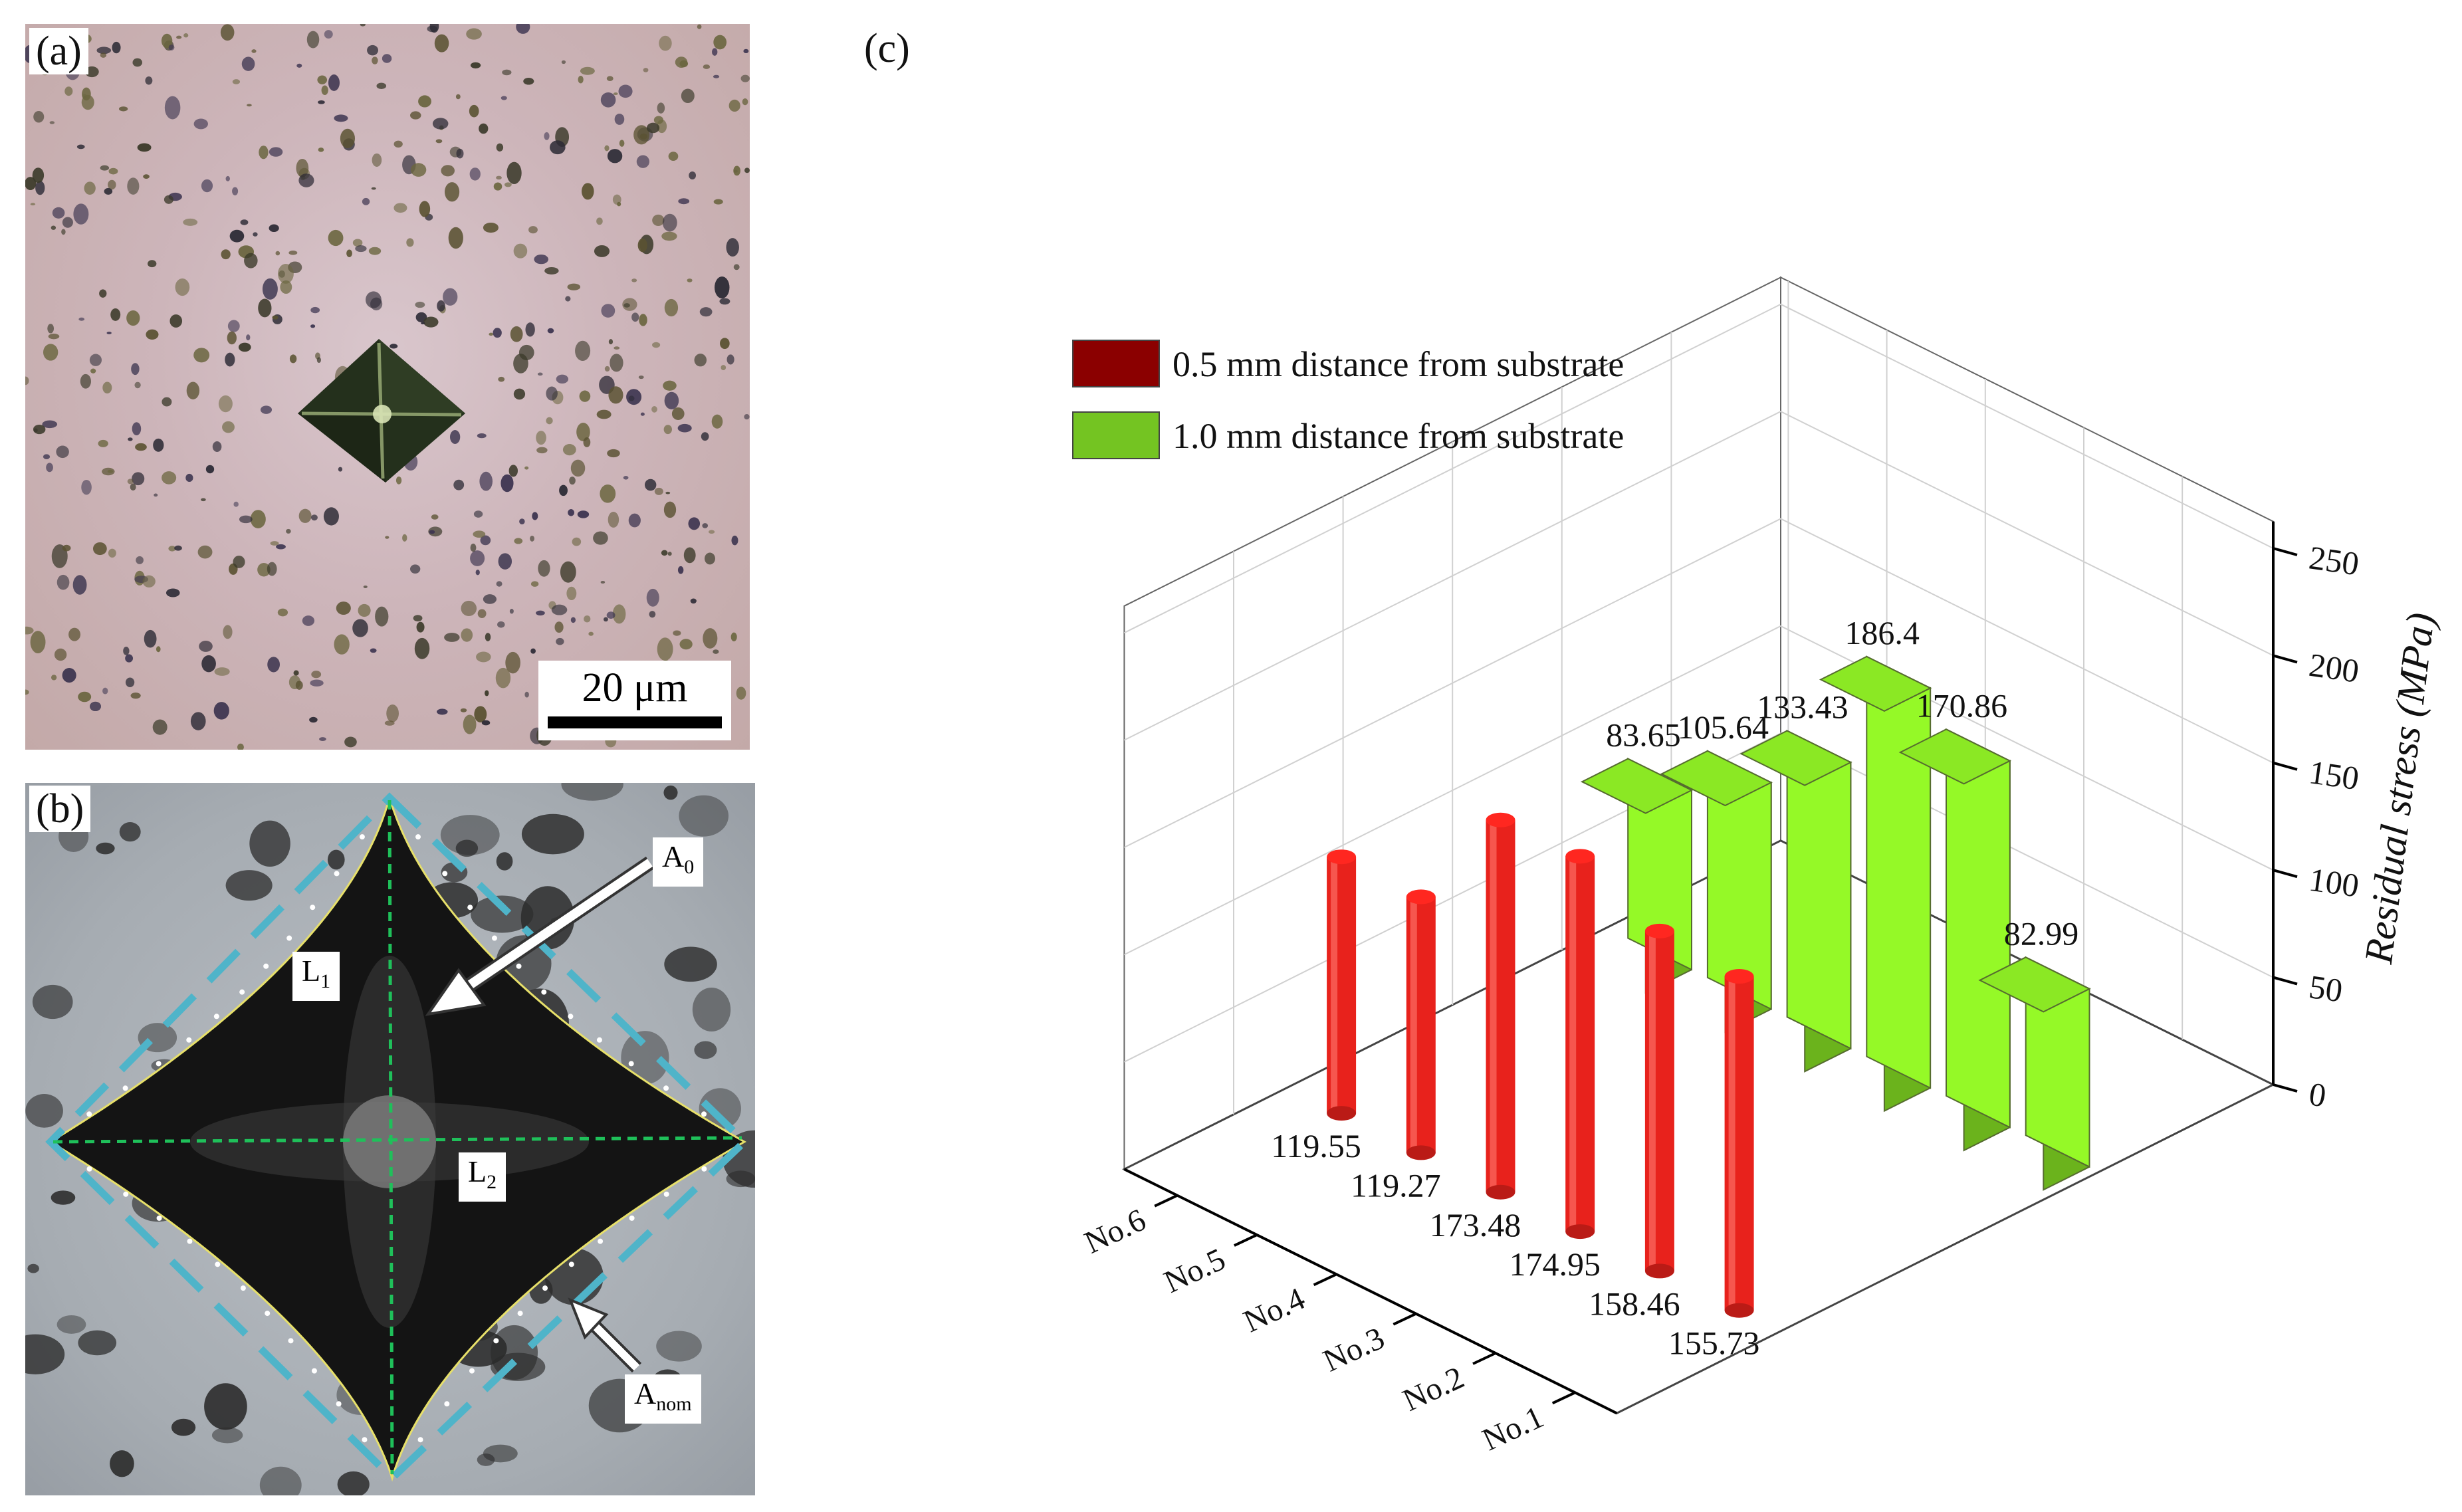 The height and width of the screenshot is (1512, 2462). What do you see at coordinates (1396, 1185) in the screenshot?
I see `bar-value-label: 119.27` at bounding box center [1396, 1185].